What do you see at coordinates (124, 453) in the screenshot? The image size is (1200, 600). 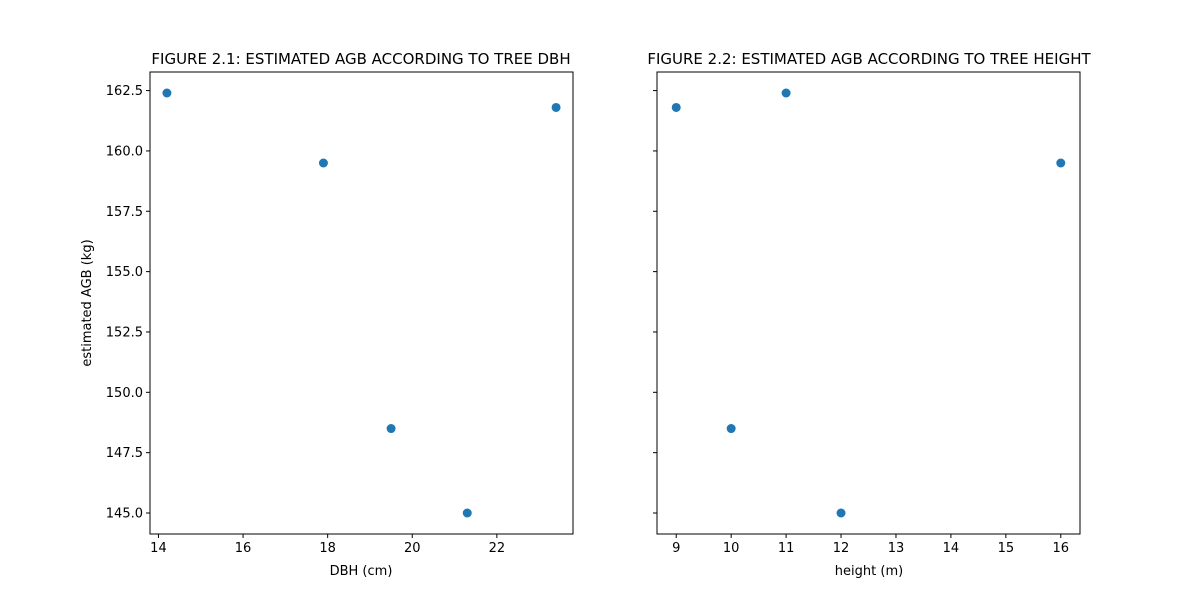 I see `dbh-y-tick-label: 147.5` at bounding box center [124, 453].